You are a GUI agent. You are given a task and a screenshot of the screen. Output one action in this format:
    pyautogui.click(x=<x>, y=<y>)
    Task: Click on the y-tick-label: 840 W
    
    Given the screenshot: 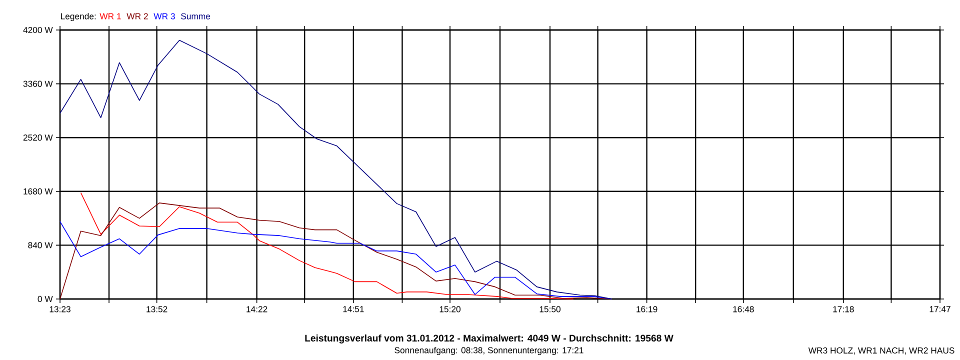 What is the action you would take?
    pyautogui.click(x=40, y=245)
    